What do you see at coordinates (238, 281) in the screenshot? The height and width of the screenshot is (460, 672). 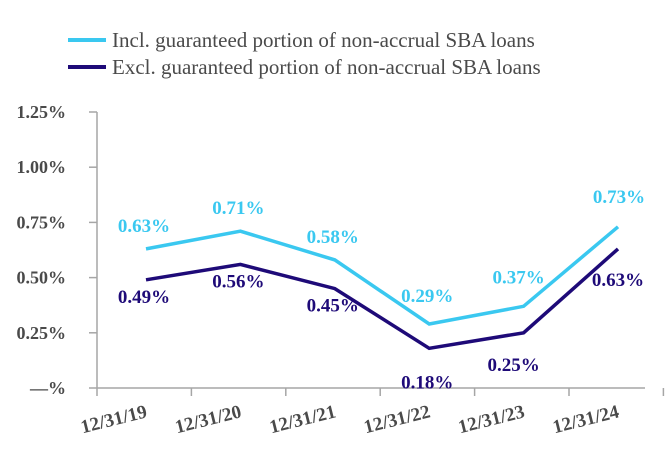 I see `data-label-excl: 0.56%` at bounding box center [238, 281].